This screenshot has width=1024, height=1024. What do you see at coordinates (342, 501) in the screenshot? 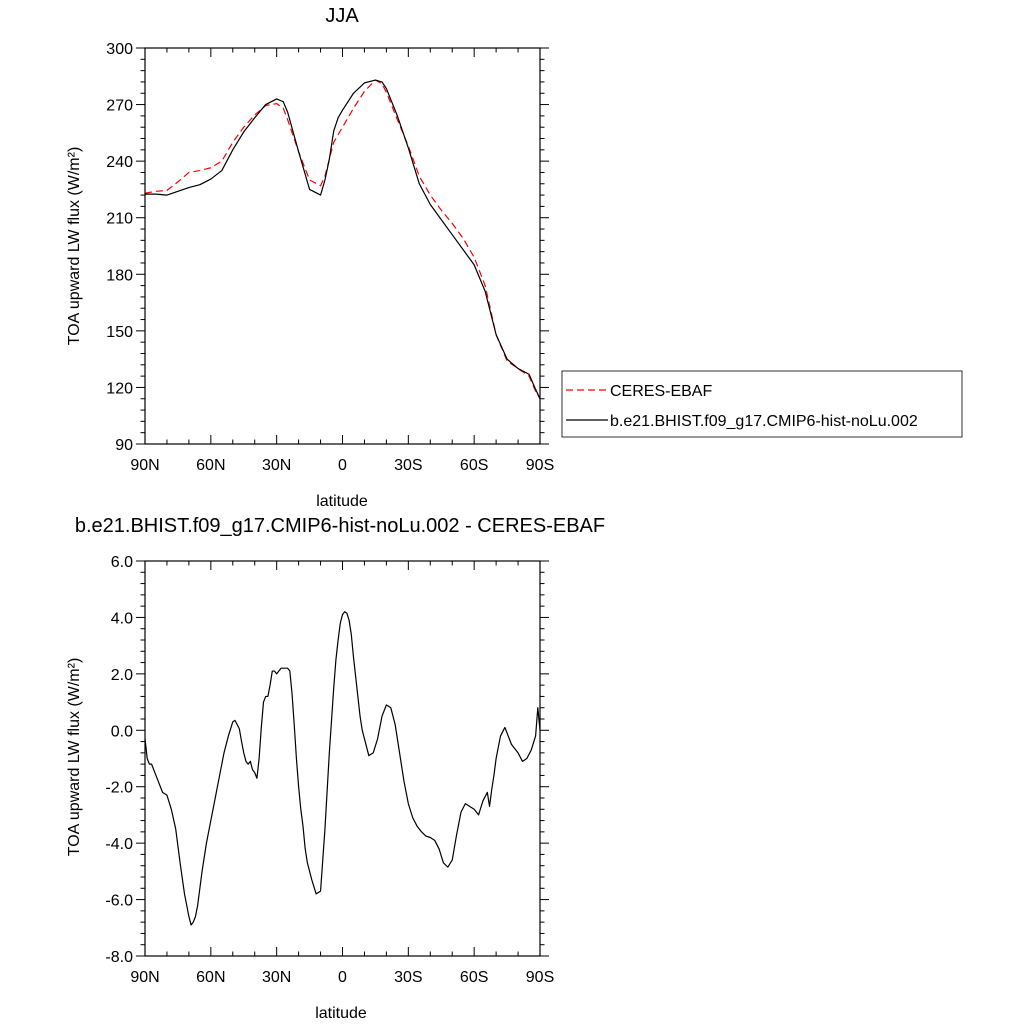
I see `top-chart-xlabel: latitude` at bounding box center [342, 501].